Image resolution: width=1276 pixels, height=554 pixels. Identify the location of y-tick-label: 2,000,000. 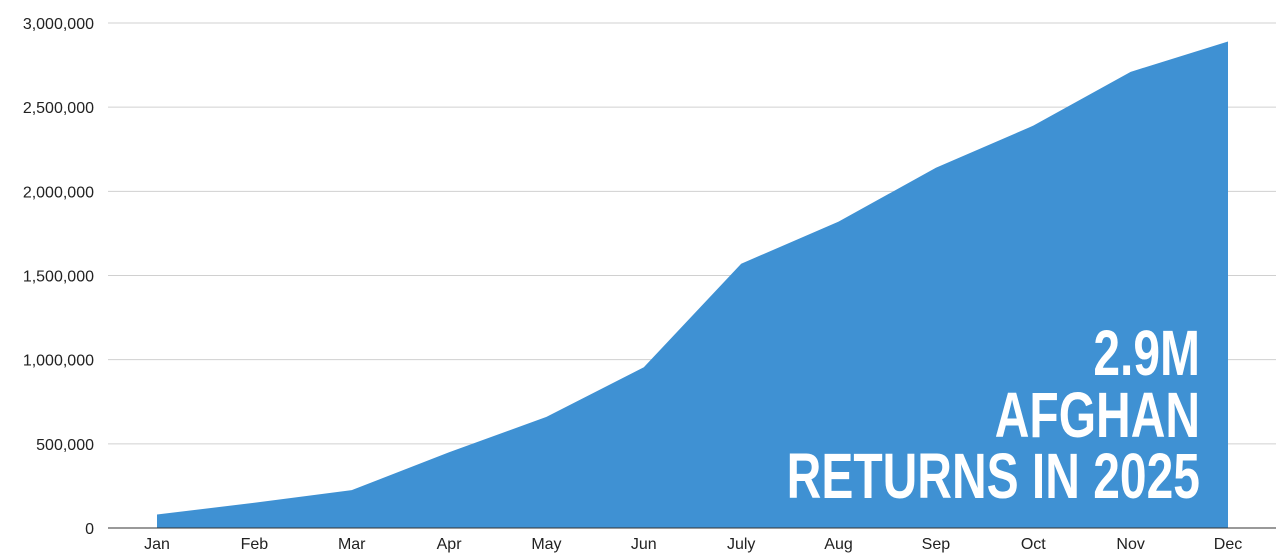
(58, 192).